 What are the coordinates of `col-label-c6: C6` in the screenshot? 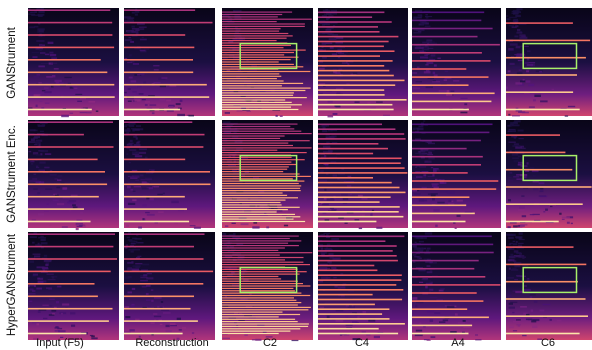 It's located at (548, 343).